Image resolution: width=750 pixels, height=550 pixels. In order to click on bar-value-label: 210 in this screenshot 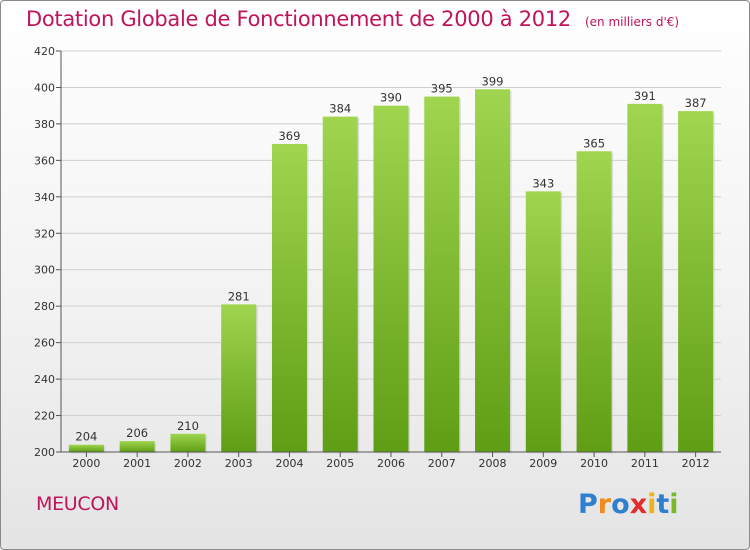, I will do `click(188, 426)`.